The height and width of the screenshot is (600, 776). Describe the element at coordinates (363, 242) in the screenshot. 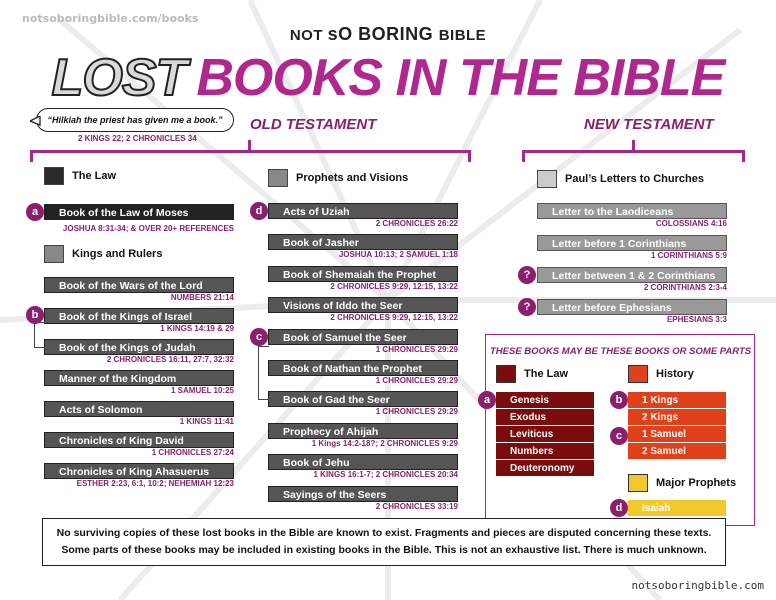

I see `book-jasher: Book of Jasher` at that location.